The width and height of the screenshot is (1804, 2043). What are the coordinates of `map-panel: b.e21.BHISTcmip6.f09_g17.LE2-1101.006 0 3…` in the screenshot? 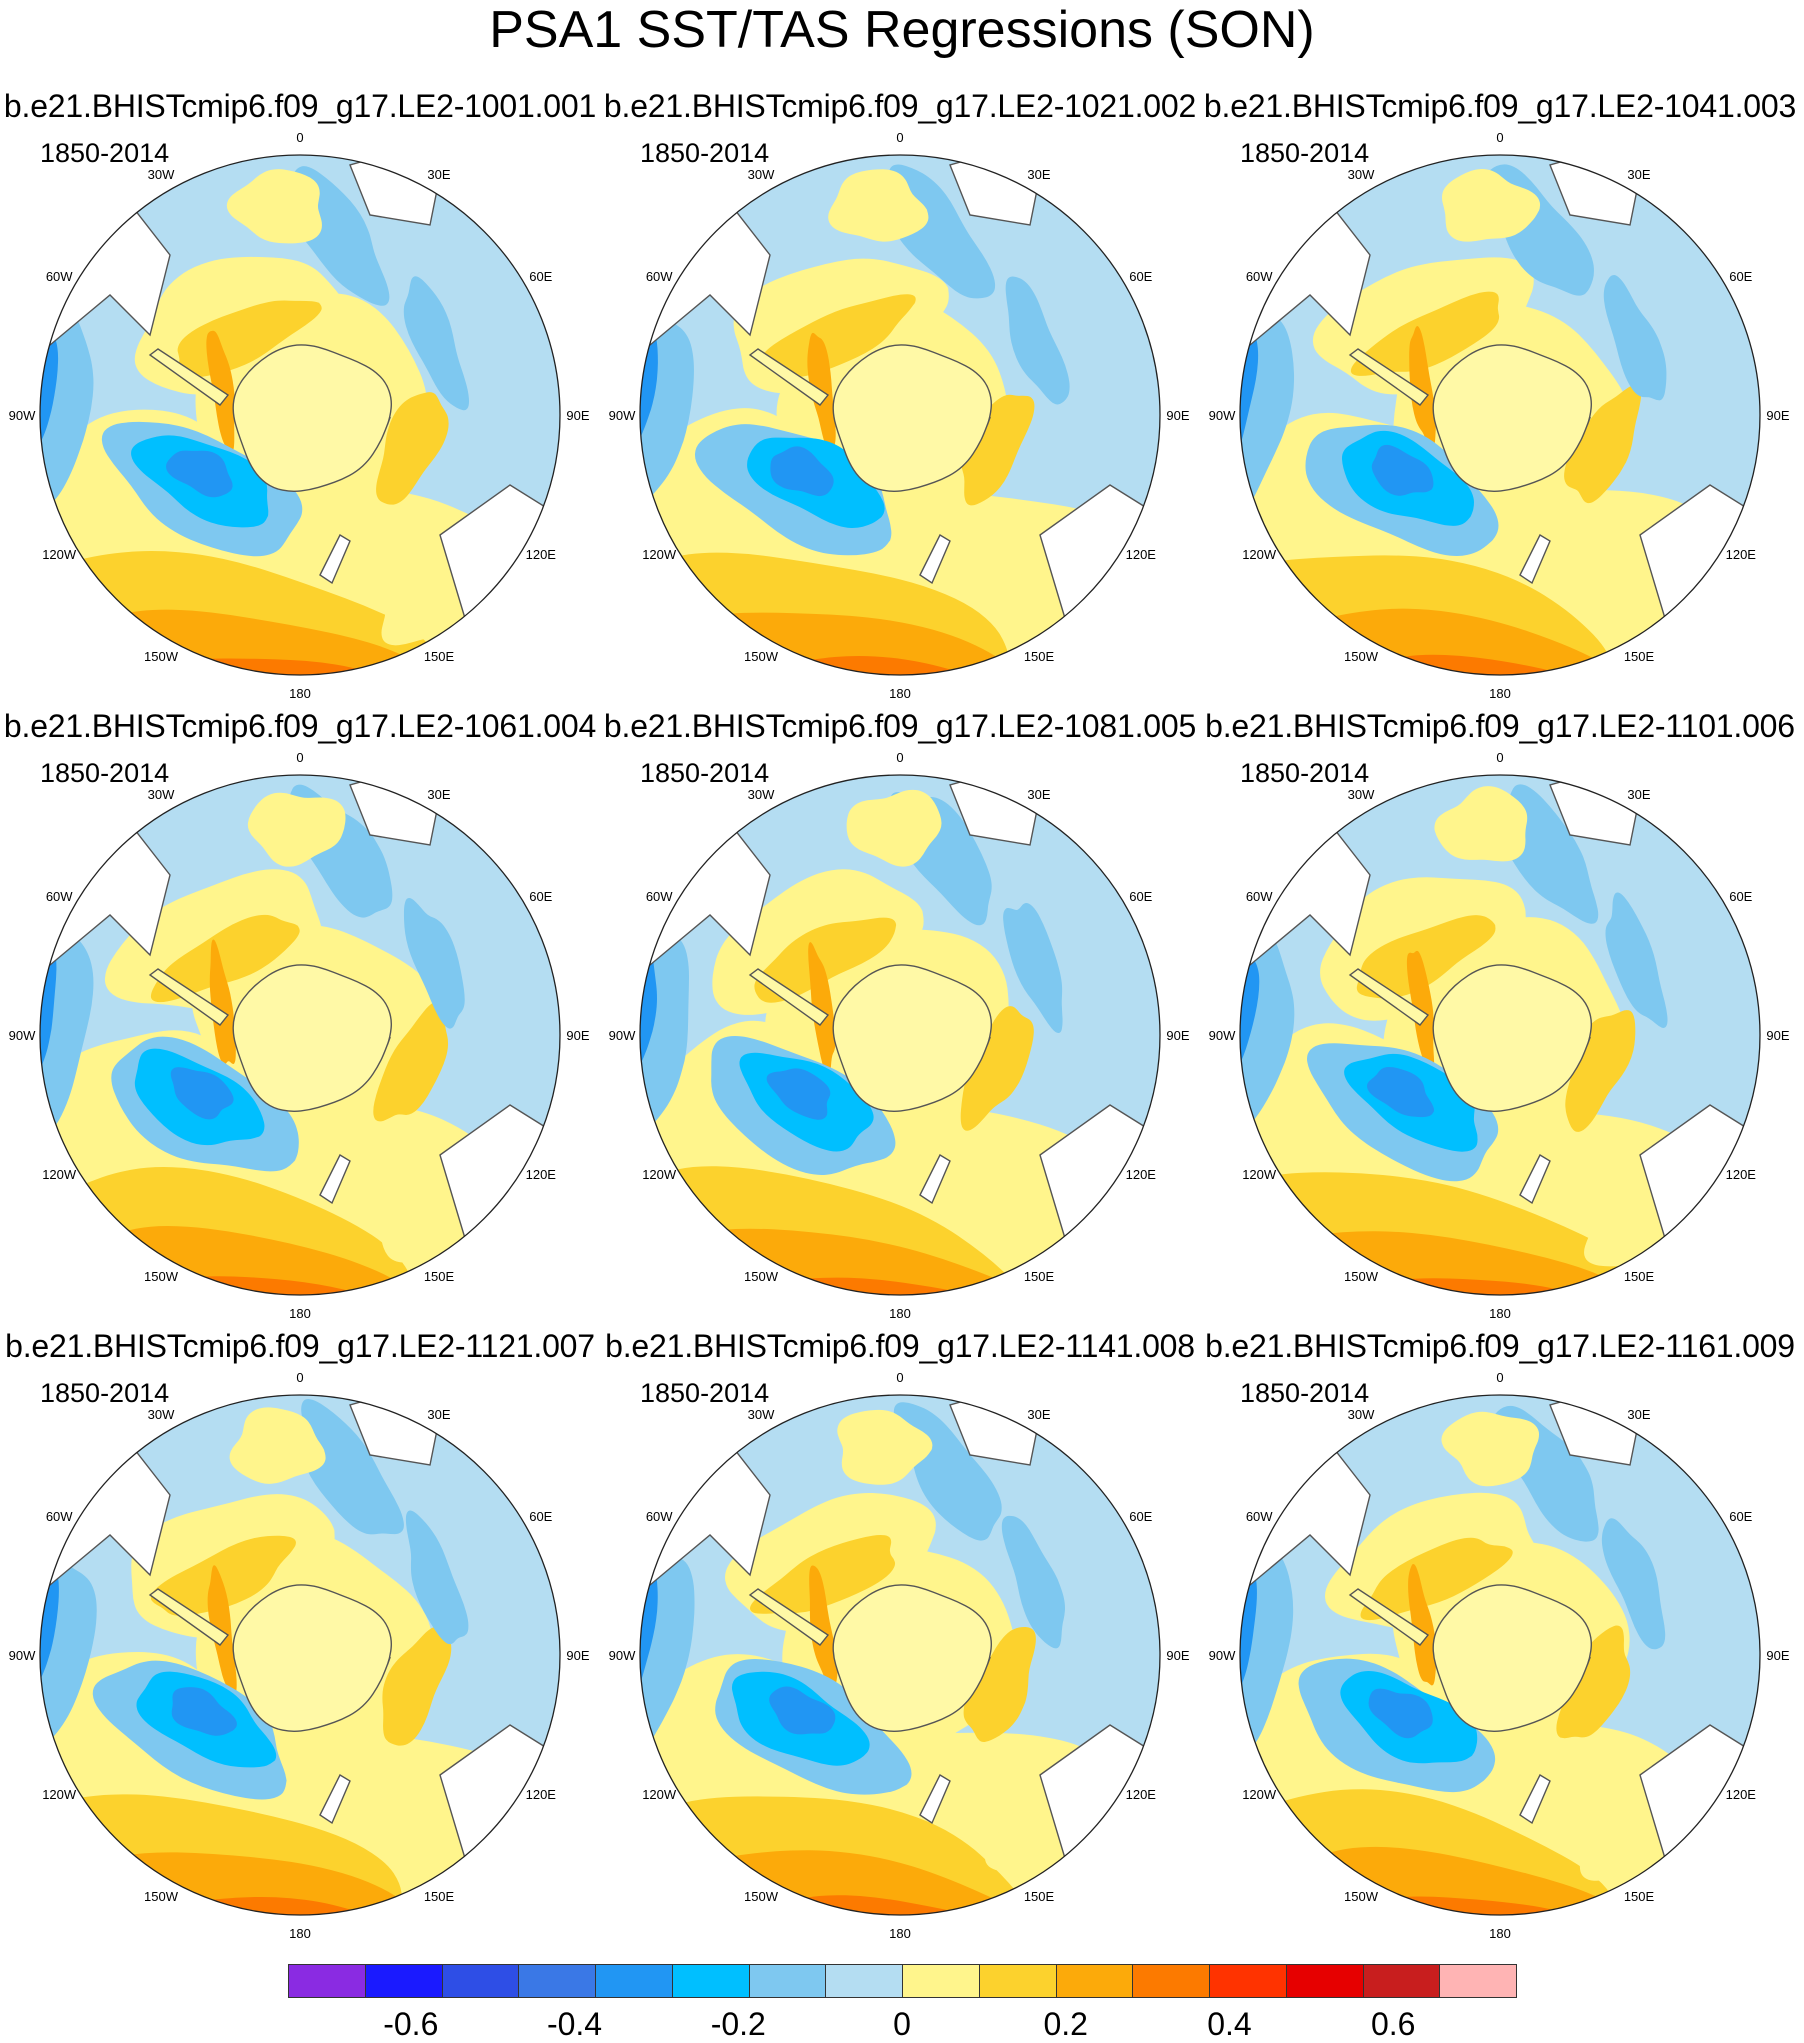 It's located at (1500, 1018).